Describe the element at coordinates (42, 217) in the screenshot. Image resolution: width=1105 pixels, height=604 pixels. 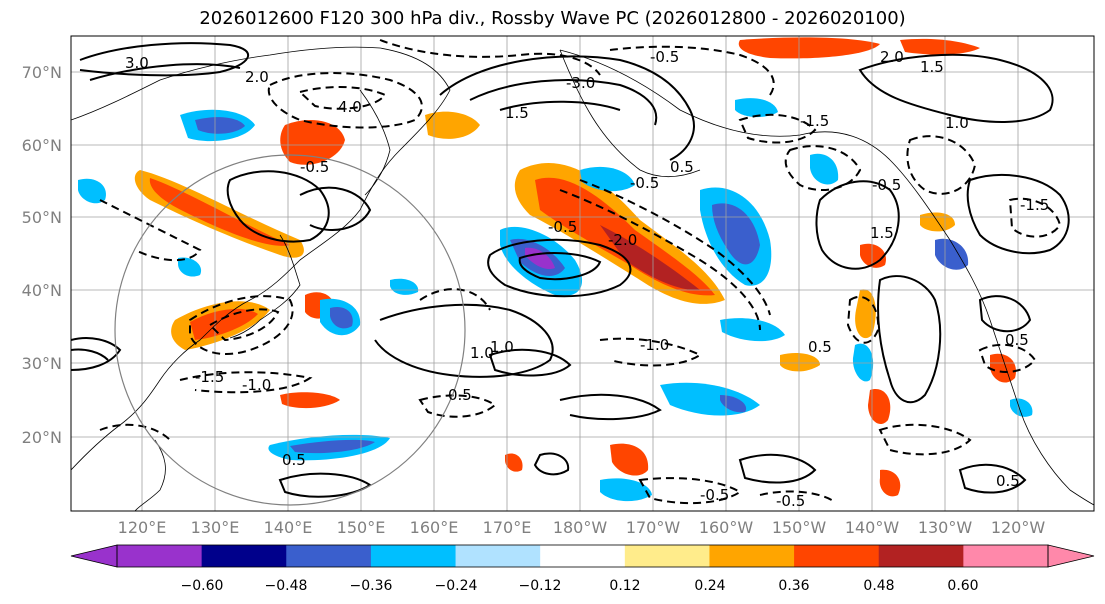
I see `lat-label: 50°N` at that location.